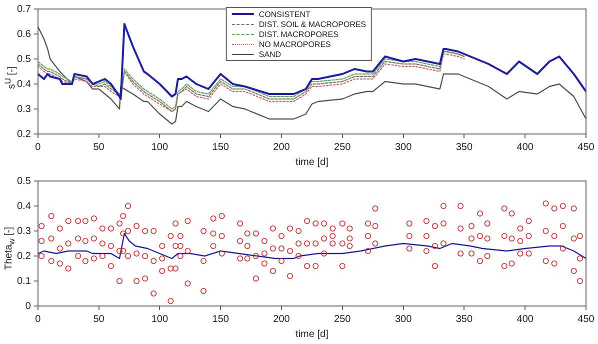 The height and width of the screenshot is (344, 598). What do you see at coordinates (24, 34) in the screenshot?
I see `y-tick-label: 0.6` at bounding box center [24, 34].